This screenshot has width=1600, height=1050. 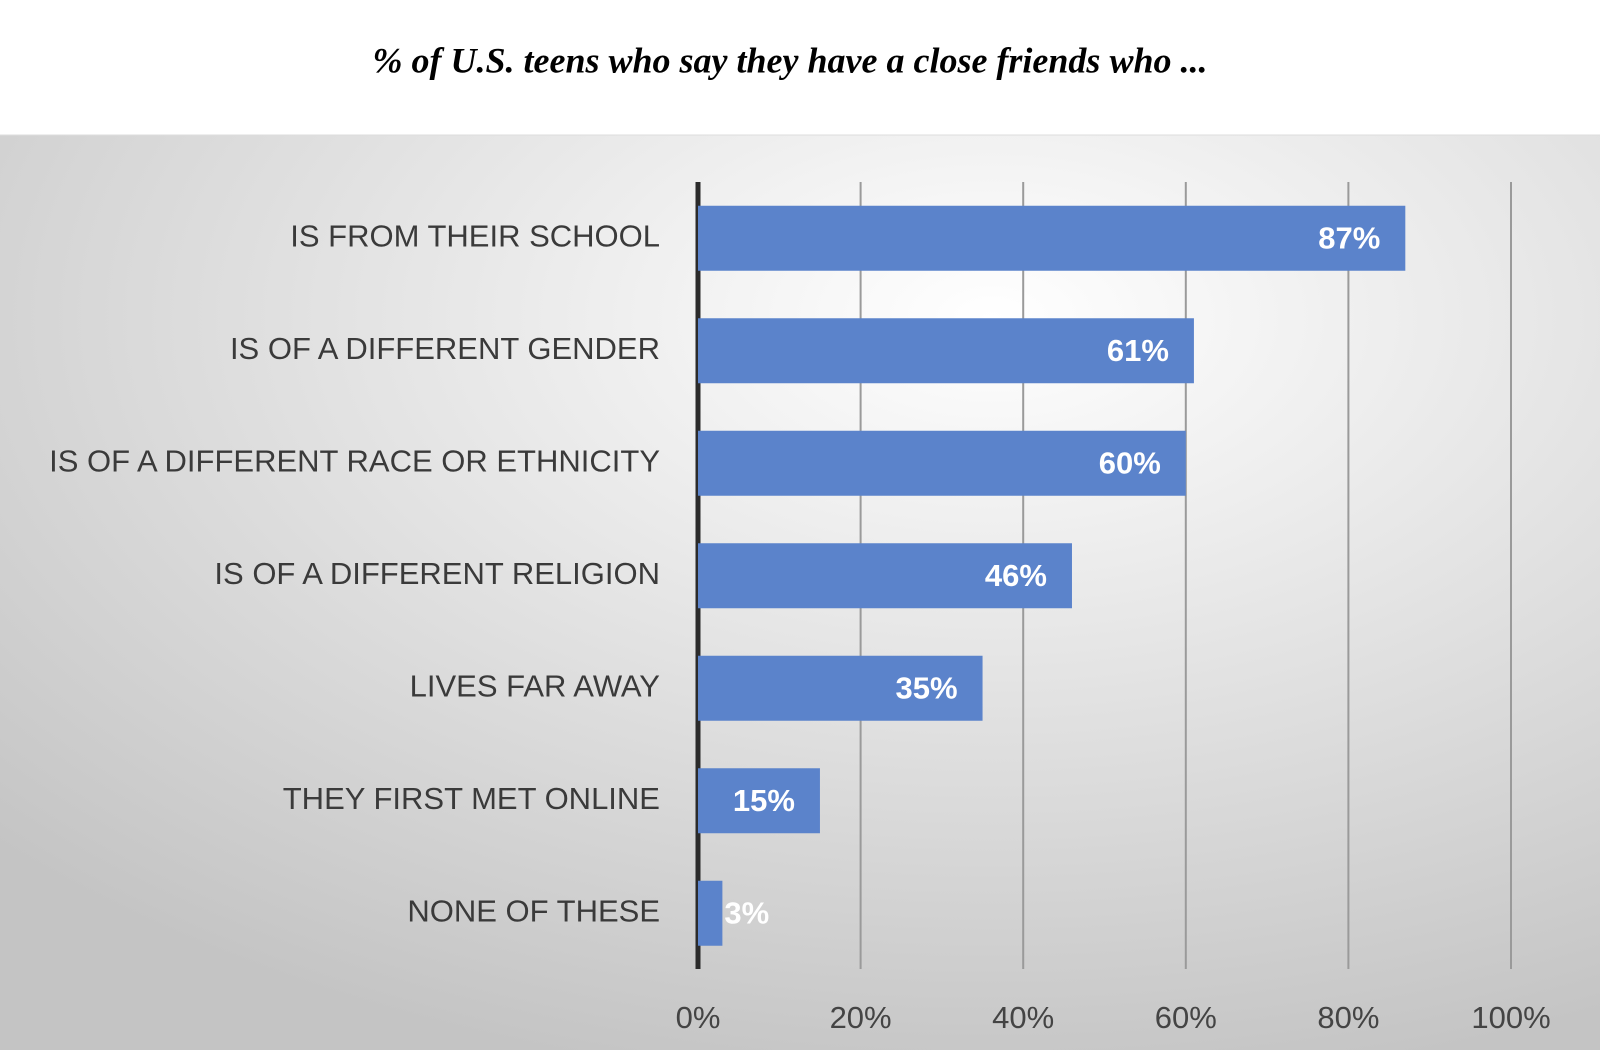 I want to click on category-label: THEY FIRST MET ONLINE, so click(x=471, y=798).